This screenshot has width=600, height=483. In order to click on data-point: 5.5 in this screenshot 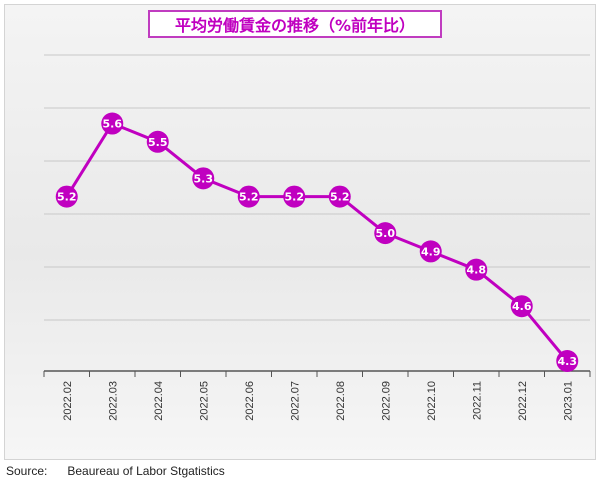, I will do `click(157, 141)`.